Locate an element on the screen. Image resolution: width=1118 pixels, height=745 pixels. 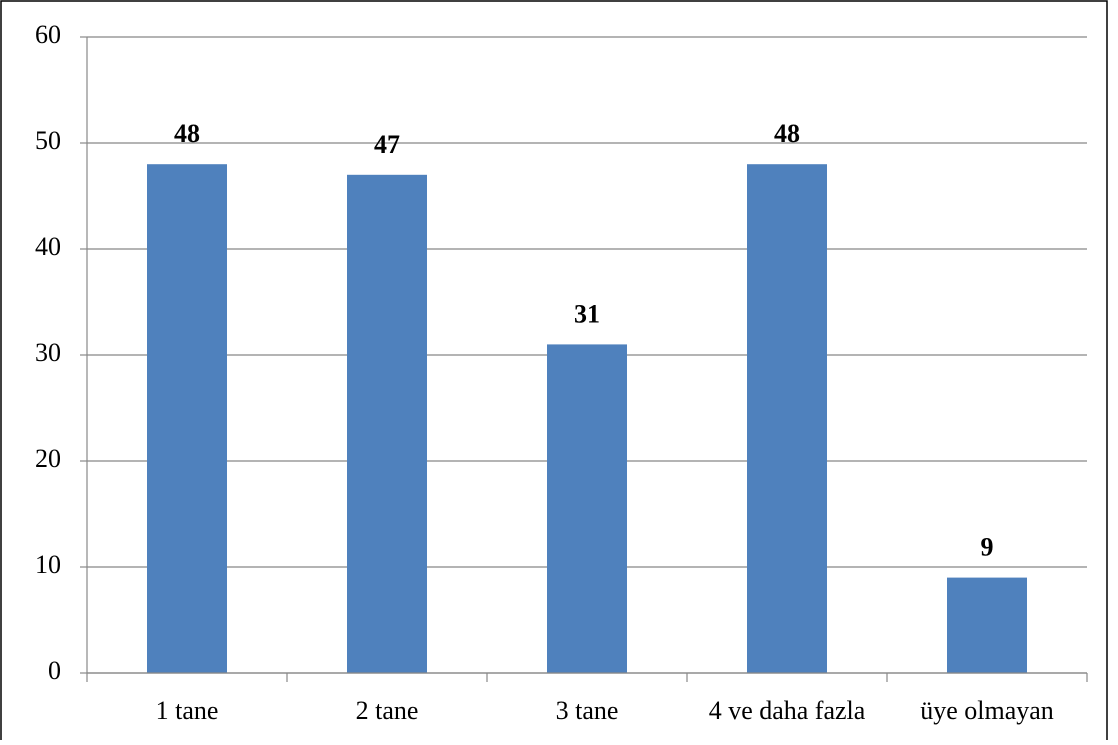
data-label: 31 is located at coordinates (587, 313).